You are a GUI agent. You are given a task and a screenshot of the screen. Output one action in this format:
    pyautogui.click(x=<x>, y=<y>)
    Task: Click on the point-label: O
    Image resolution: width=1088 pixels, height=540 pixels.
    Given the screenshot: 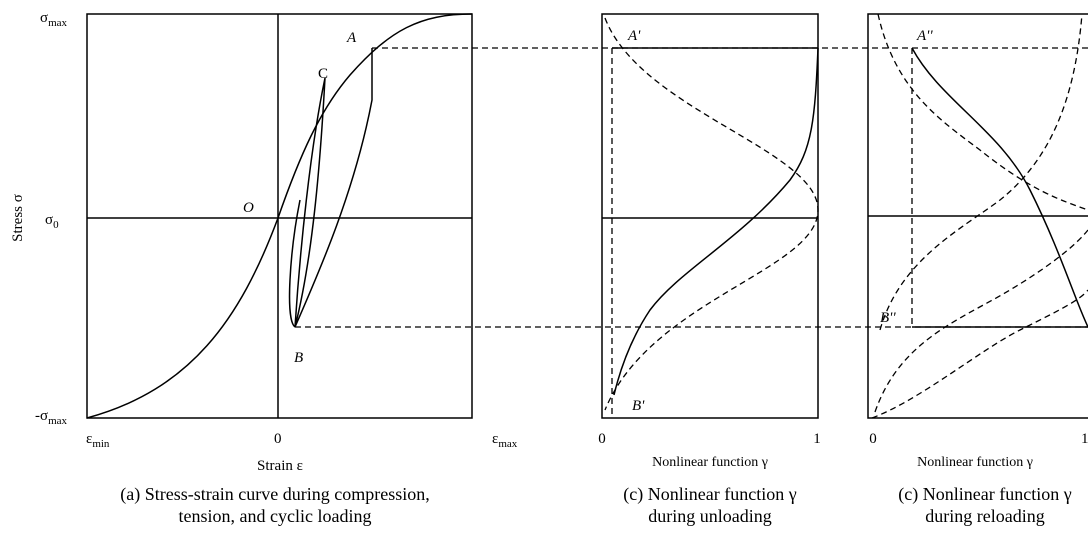 What is the action you would take?
    pyautogui.click(x=248, y=208)
    